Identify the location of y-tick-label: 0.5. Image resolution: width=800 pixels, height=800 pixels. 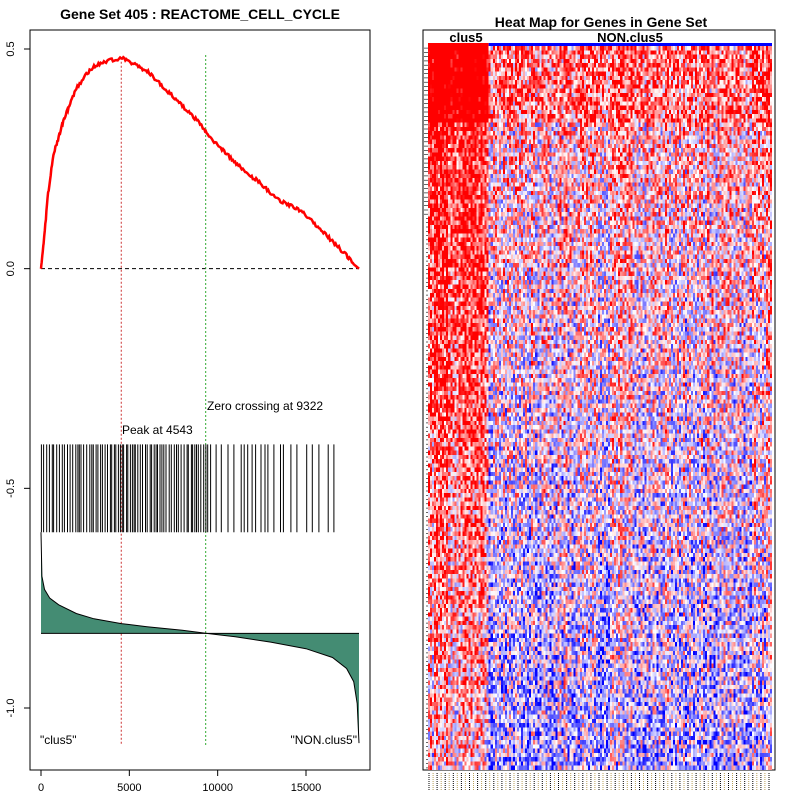
(11, 48).